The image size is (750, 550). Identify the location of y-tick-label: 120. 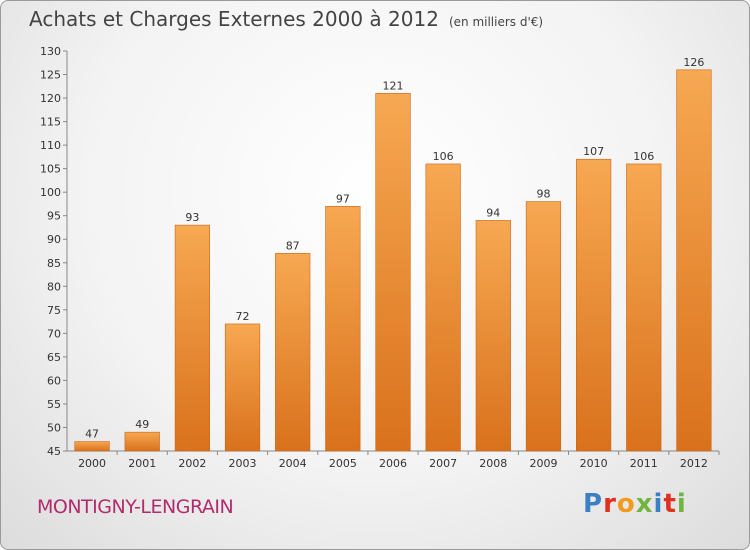
(50, 98).